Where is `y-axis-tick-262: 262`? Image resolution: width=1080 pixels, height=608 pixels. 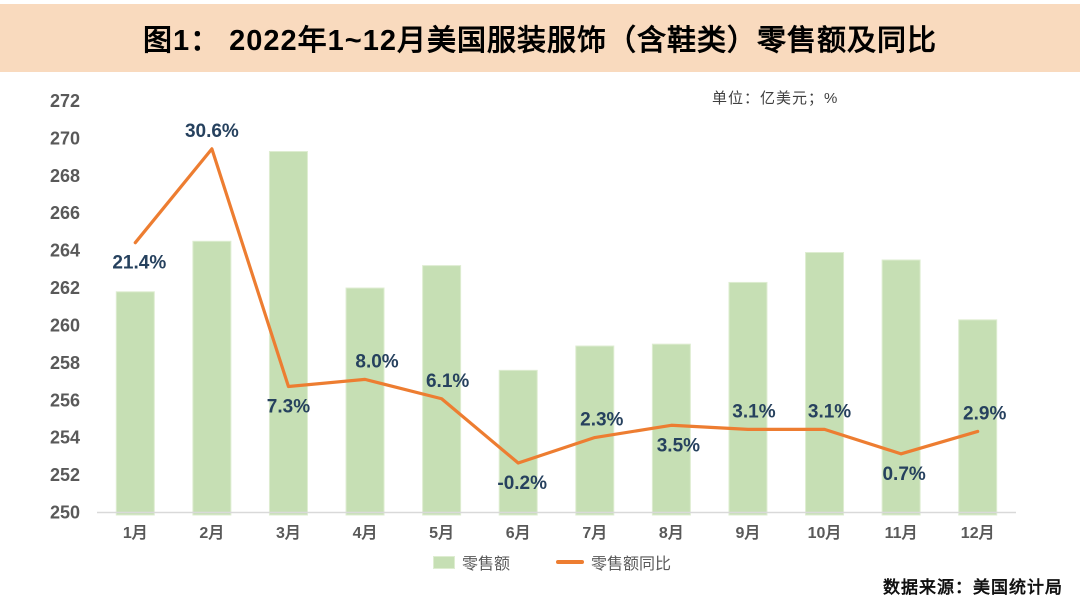 y-axis-tick-262: 262 is located at coordinates (65, 288).